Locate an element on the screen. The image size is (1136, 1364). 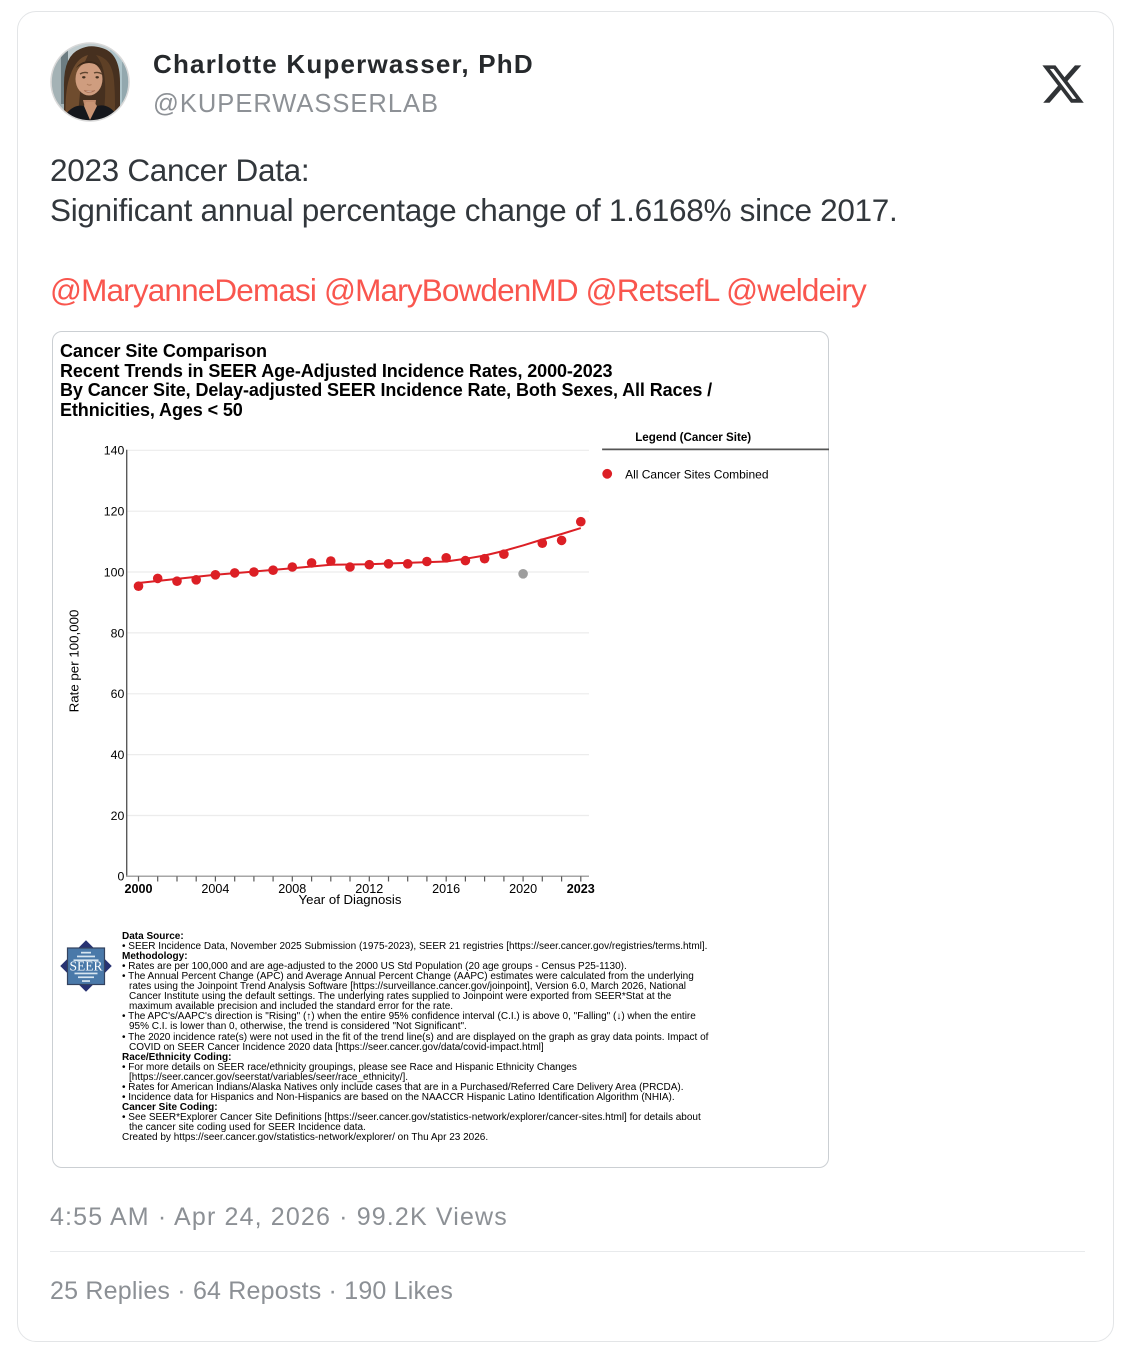
svg-text: 40 is located at coordinates (118, 755).